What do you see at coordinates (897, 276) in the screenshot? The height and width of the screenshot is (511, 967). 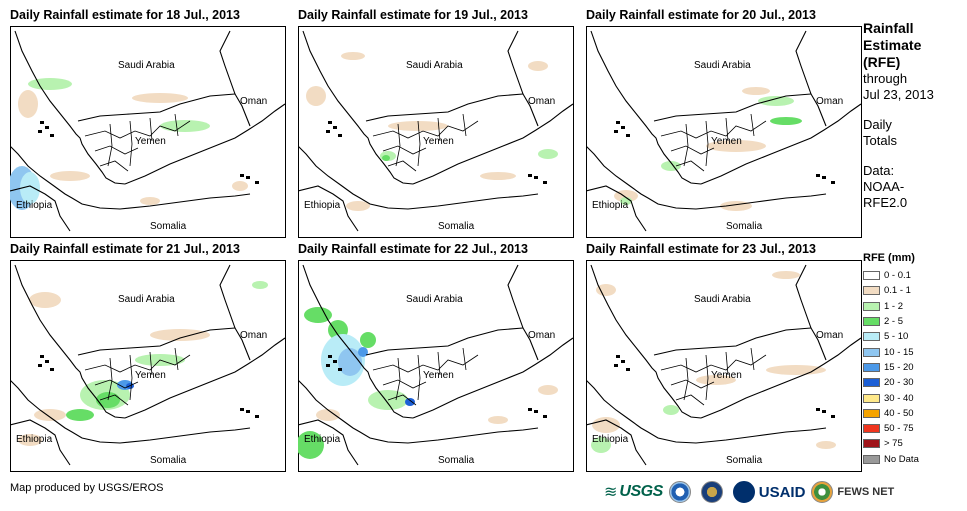 I see `legend-label: 0 - 0.1` at bounding box center [897, 276].